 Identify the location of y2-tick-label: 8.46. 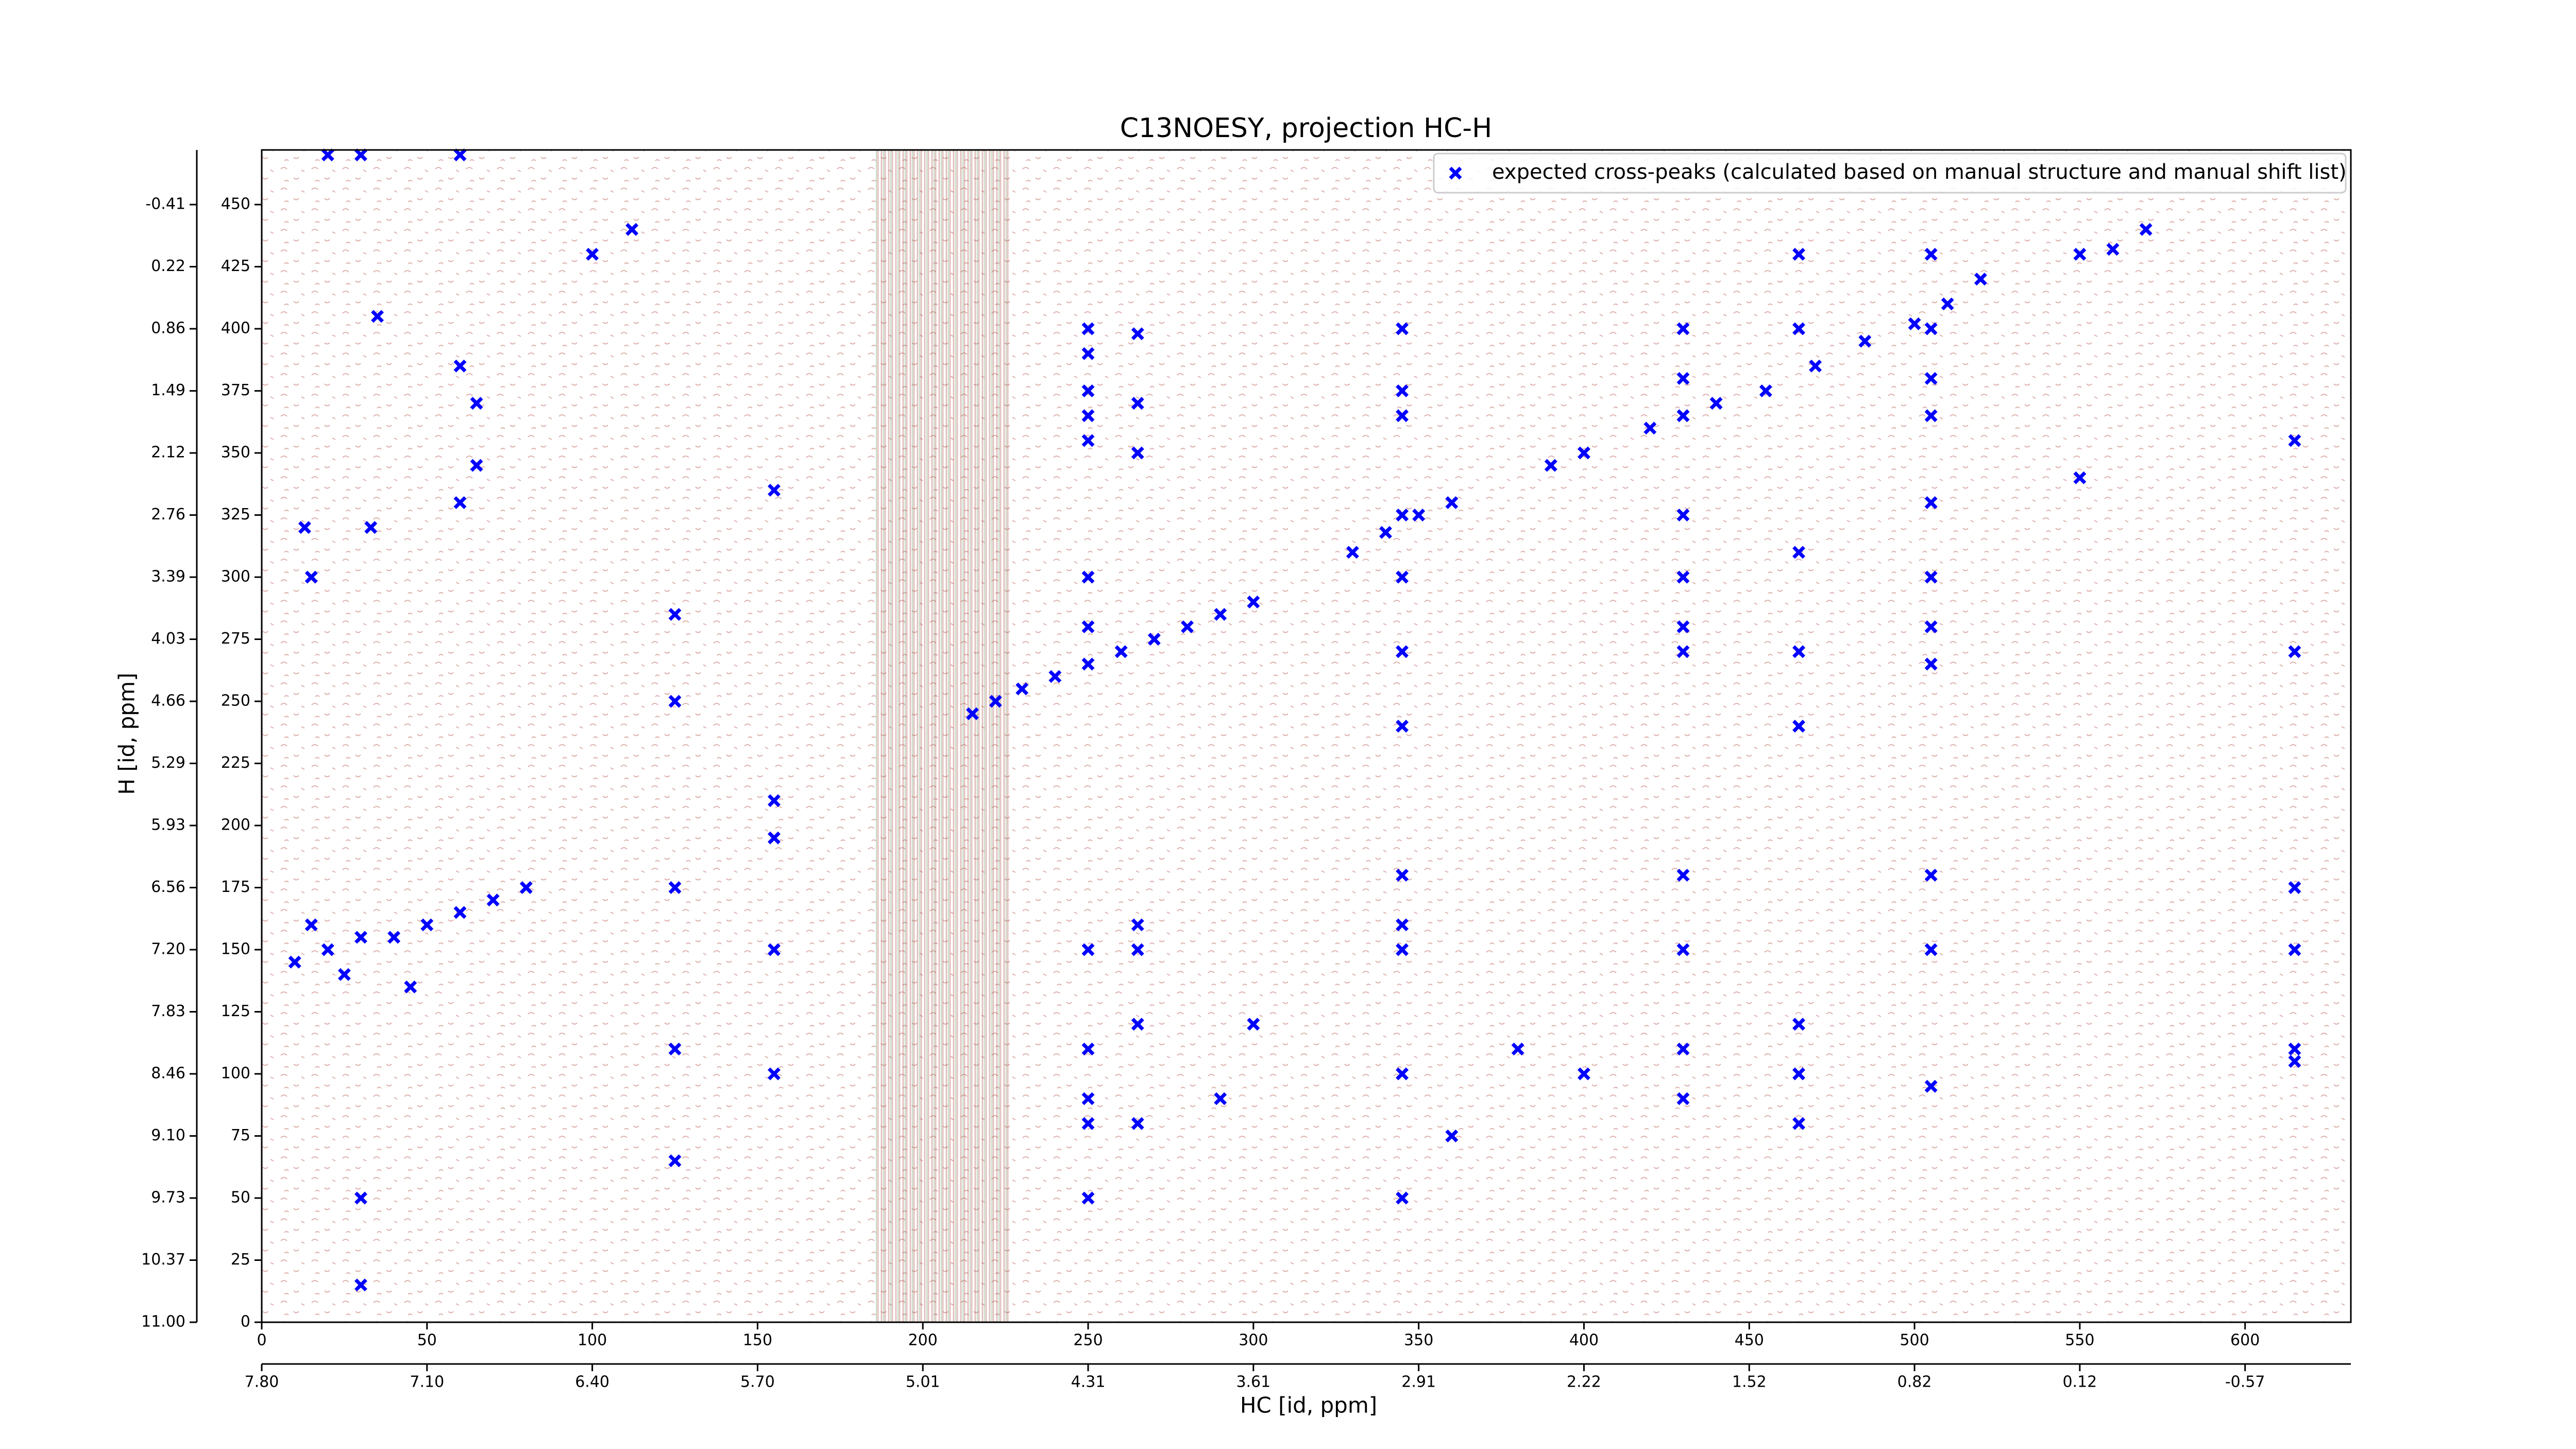
(168, 1074).